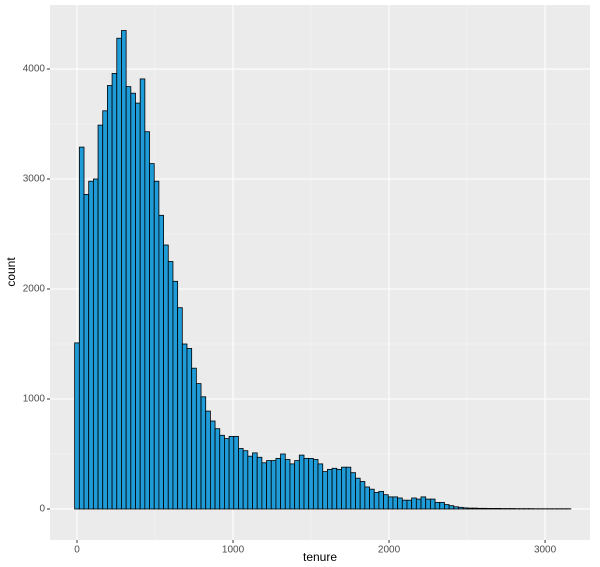 This screenshot has width=600, height=567. Describe the element at coordinates (34, 179) in the screenshot. I see `y-tick-label: 3000` at that location.